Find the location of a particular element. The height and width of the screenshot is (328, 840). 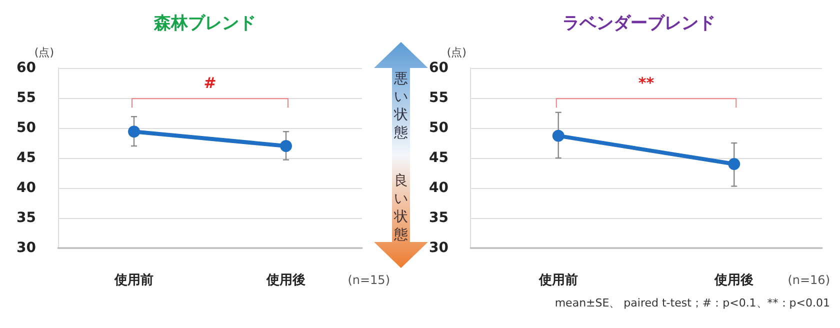

chart-title: ラベンダーブレンド is located at coordinates (639, 24).